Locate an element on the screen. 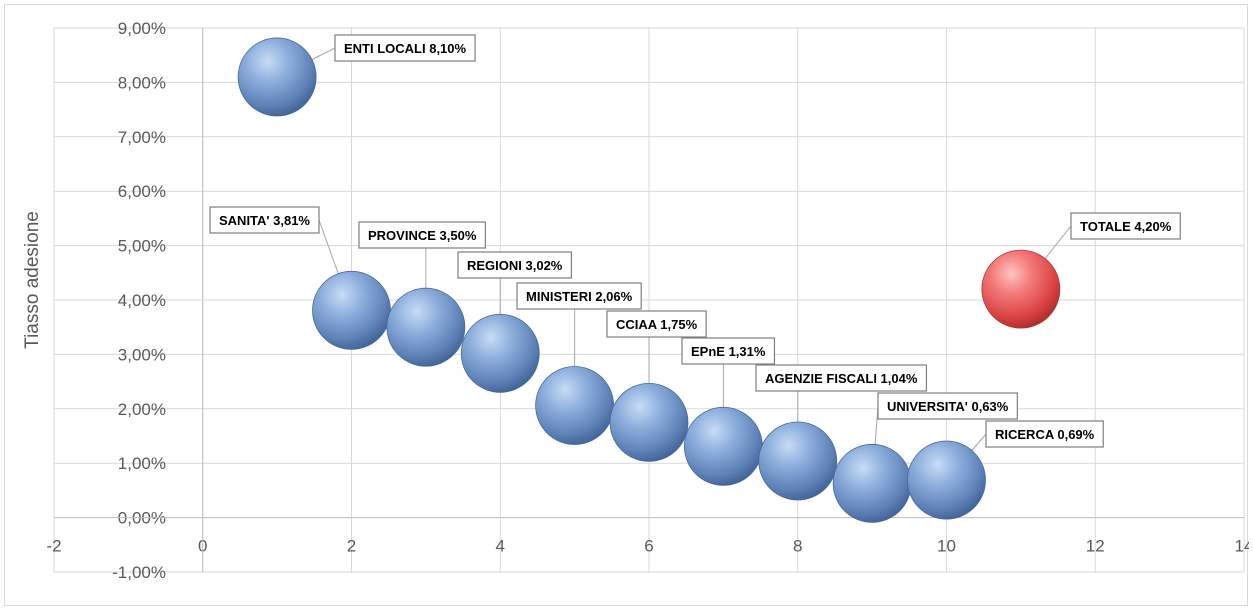  data-label: SANITA' 3,81% is located at coordinates (264, 220).